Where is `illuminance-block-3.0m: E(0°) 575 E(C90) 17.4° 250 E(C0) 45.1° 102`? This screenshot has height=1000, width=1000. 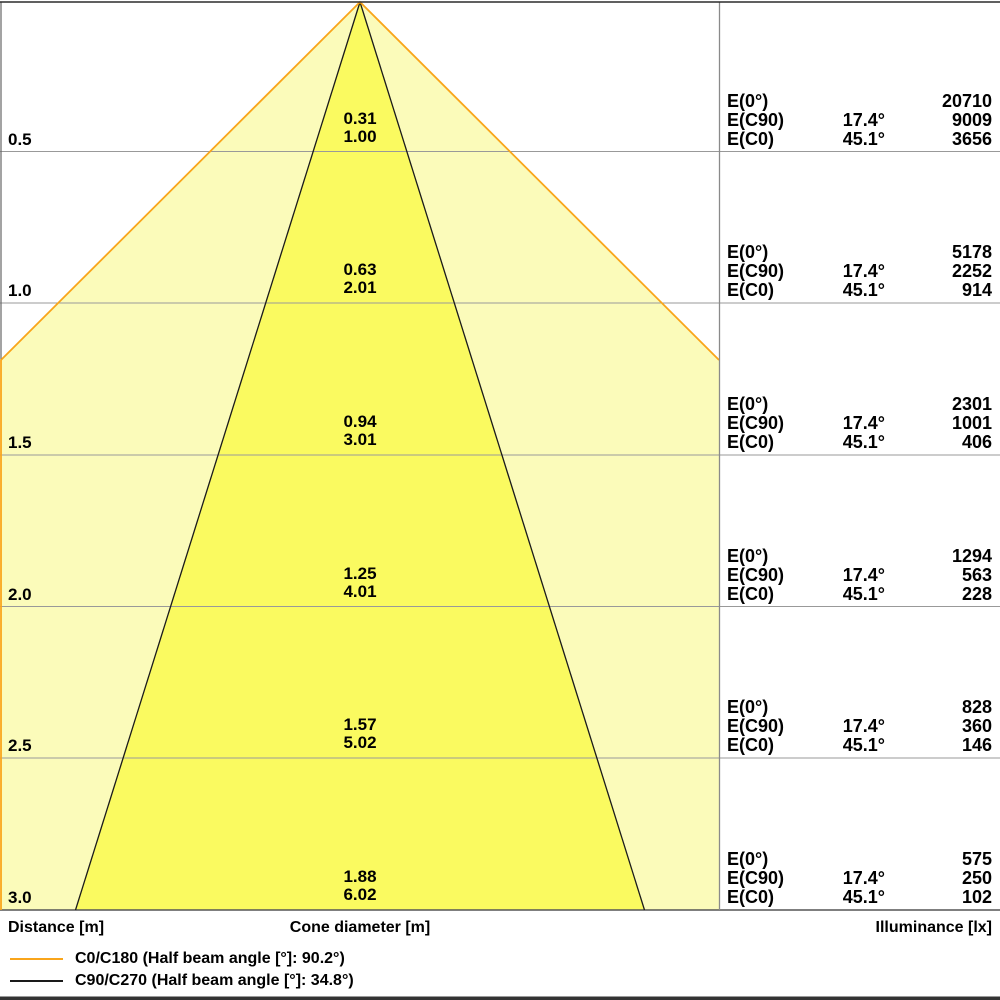 illuminance-block-3.0m: E(0°) 575 E(C90) 17.4° 250 E(C0) 45.1° 102 is located at coordinates (859, 878).